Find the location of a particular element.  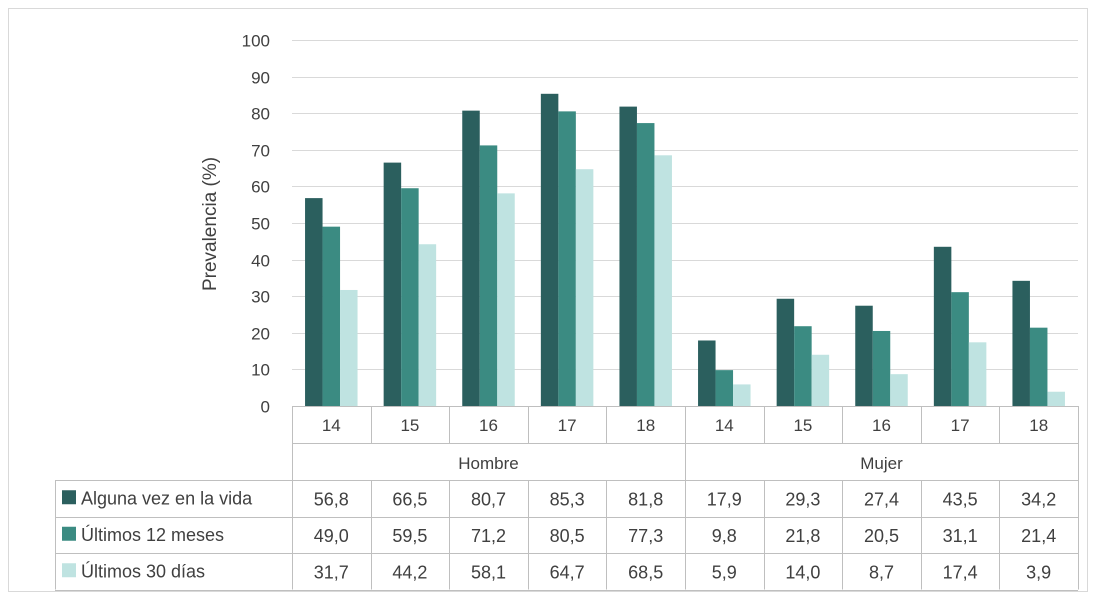

data-label: 68,5 is located at coordinates (645, 572).